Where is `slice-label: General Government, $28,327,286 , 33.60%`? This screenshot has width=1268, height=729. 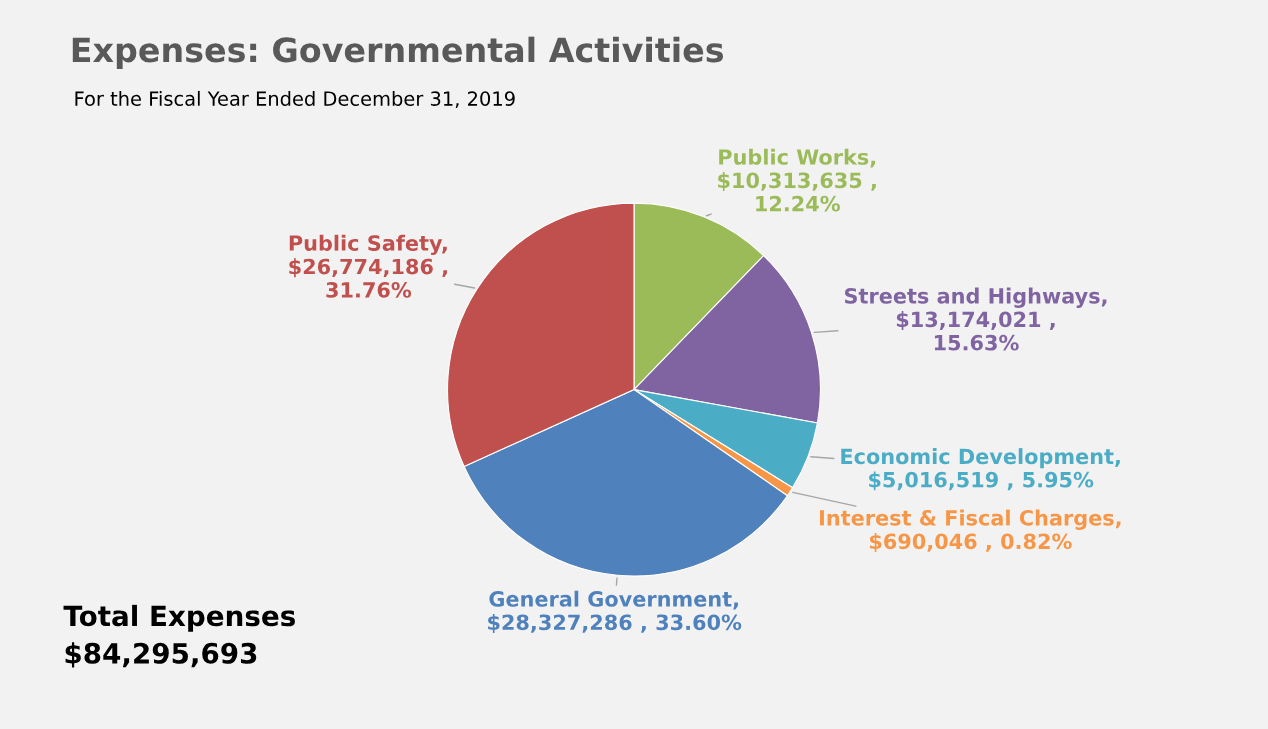 slice-label: General Government, $28,327,286 , 33.60% is located at coordinates (615, 611).